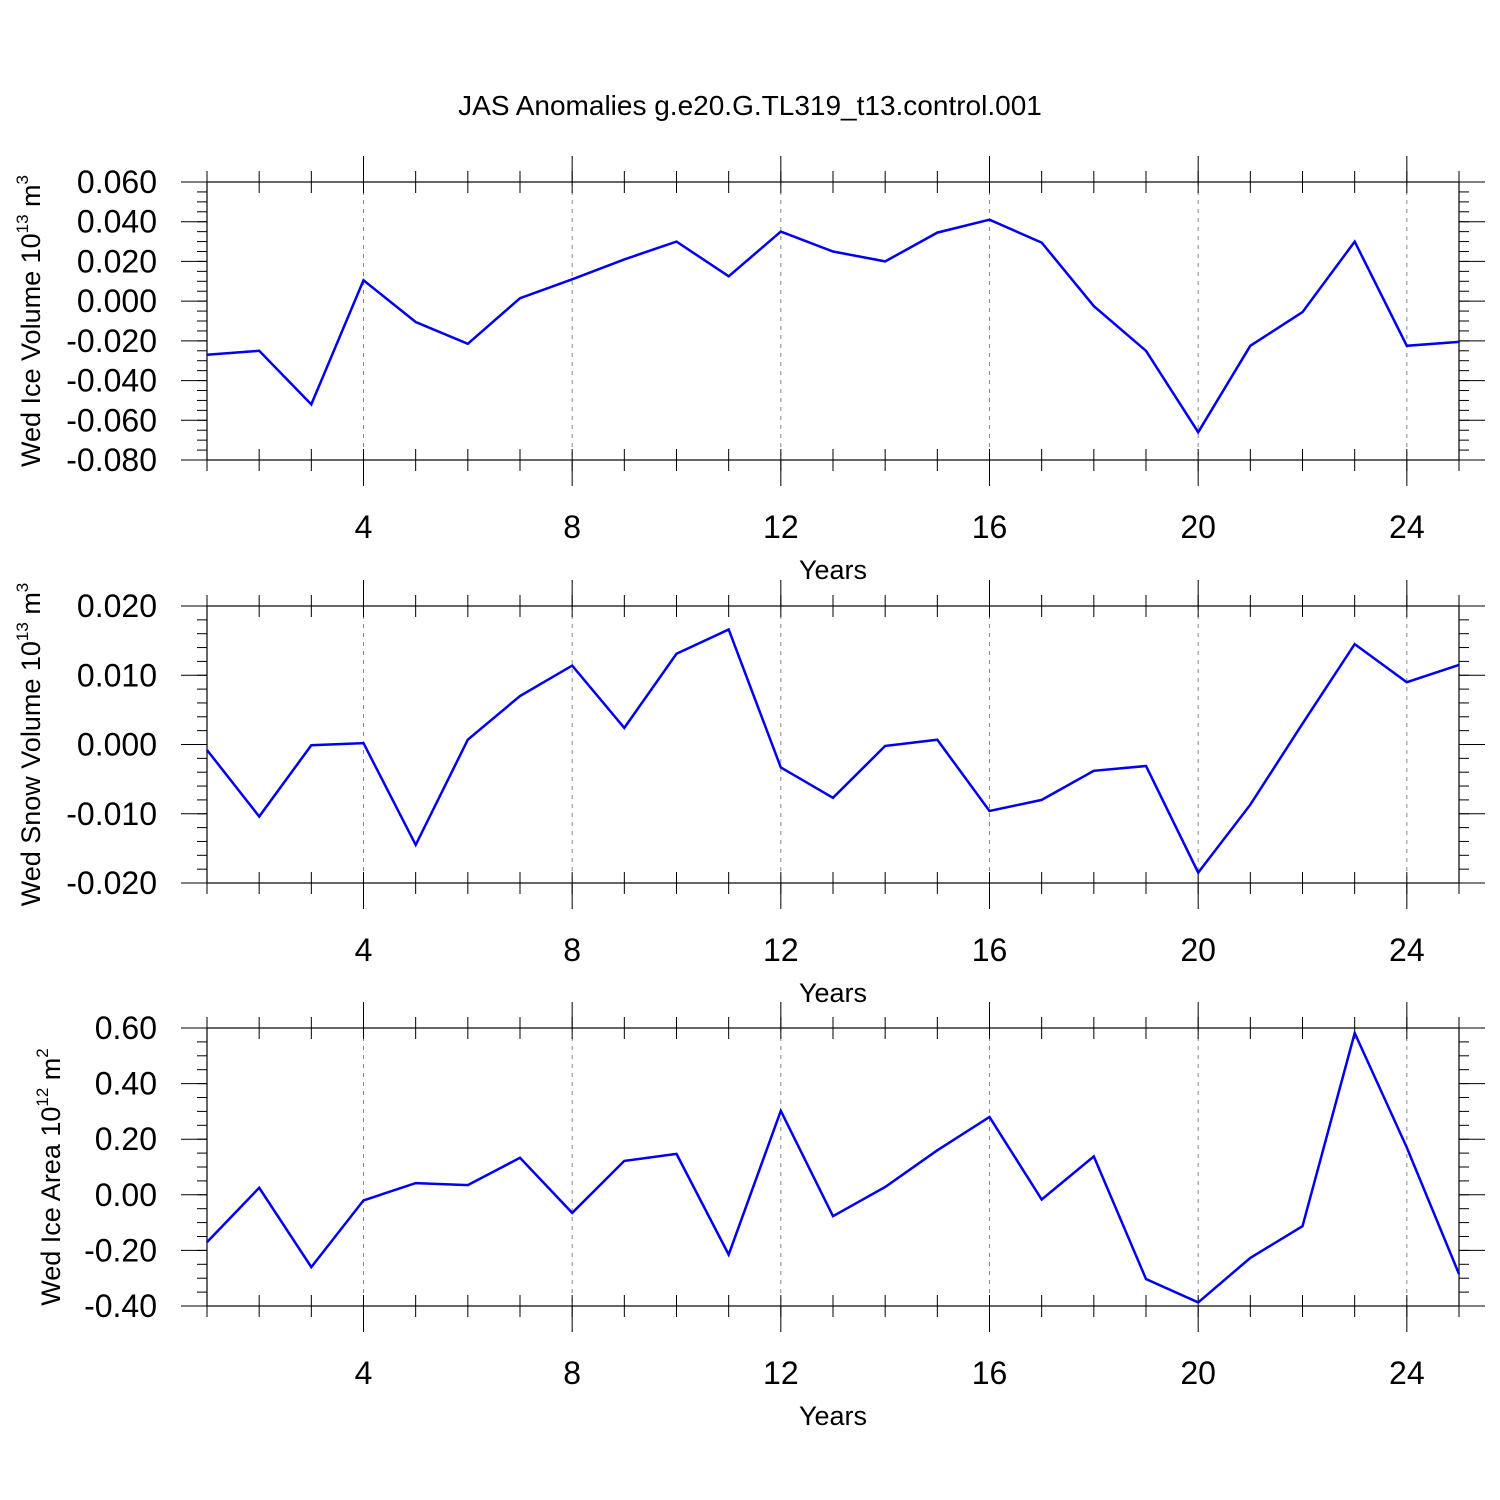 This screenshot has width=1500, height=1500. What do you see at coordinates (22, 631) in the screenshot?
I see `y-label-exponent: 13` at bounding box center [22, 631].